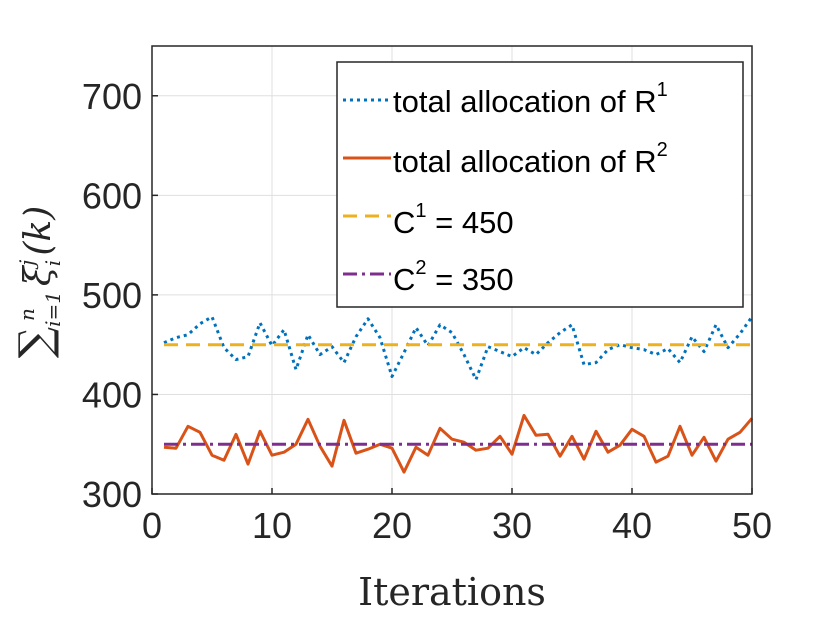 This screenshot has width=830, height=623. Describe the element at coordinates (112, 394) in the screenshot. I see `y-tick-label: 400` at that location.